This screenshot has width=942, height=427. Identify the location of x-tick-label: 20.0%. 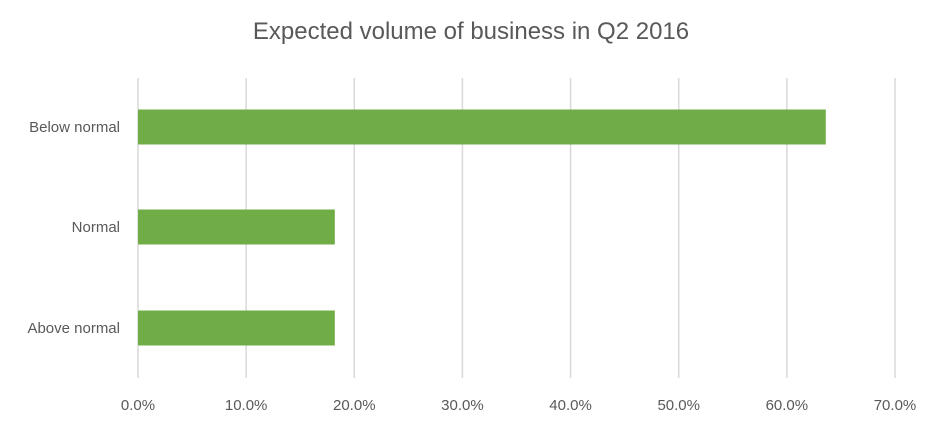
(354, 405).